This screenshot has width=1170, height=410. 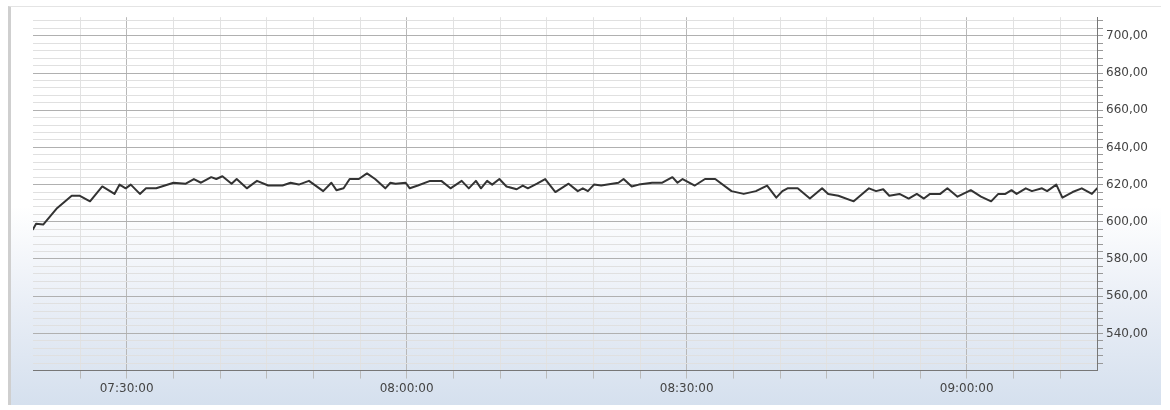 What do you see at coordinates (1127, 146) in the screenshot?
I see `y-tick-label: 640,00` at bounding box center [1127, 146].